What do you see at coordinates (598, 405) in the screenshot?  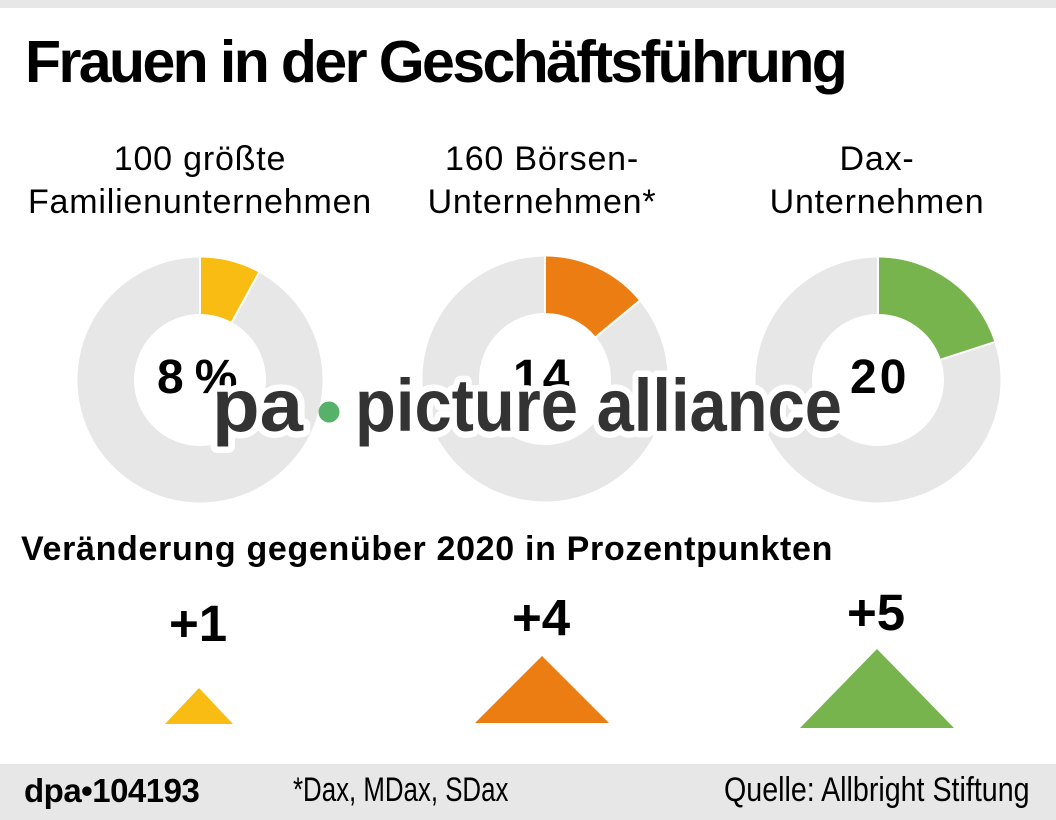 I see `svg-text: picture alliance` at bounding box center [598, 405].